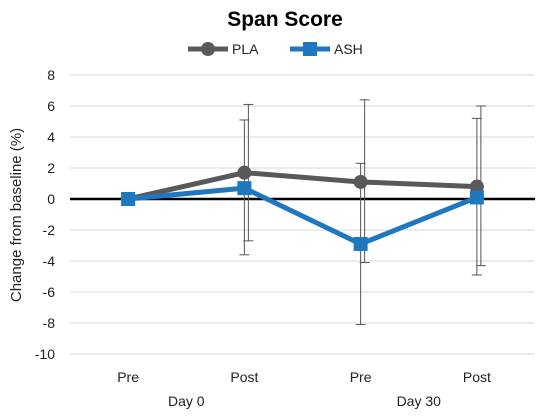 Image resolution: width=550 pixels, height=417 pixels. Describe the element at coordinates (208, 49) in the screenshot. I see `legend-marker-pla` at that location.